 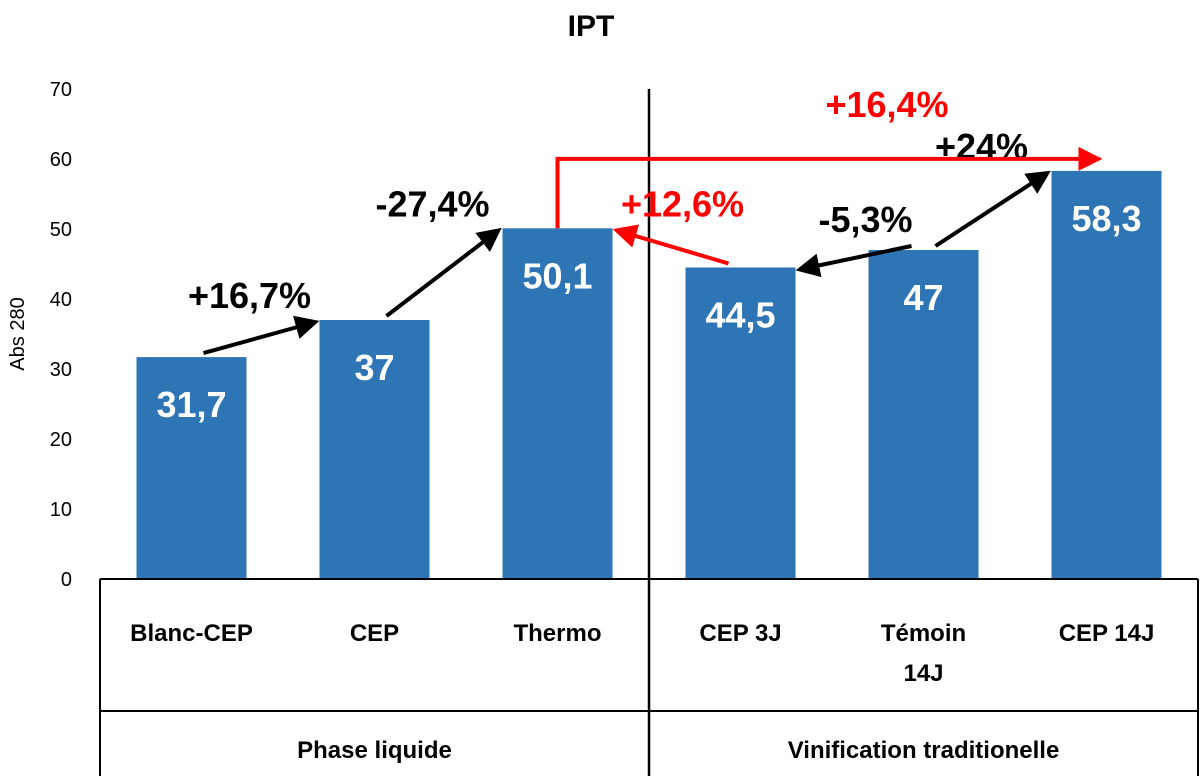 I want to click on data-label-temoin-14j: 47, so click(x=923, y=297).